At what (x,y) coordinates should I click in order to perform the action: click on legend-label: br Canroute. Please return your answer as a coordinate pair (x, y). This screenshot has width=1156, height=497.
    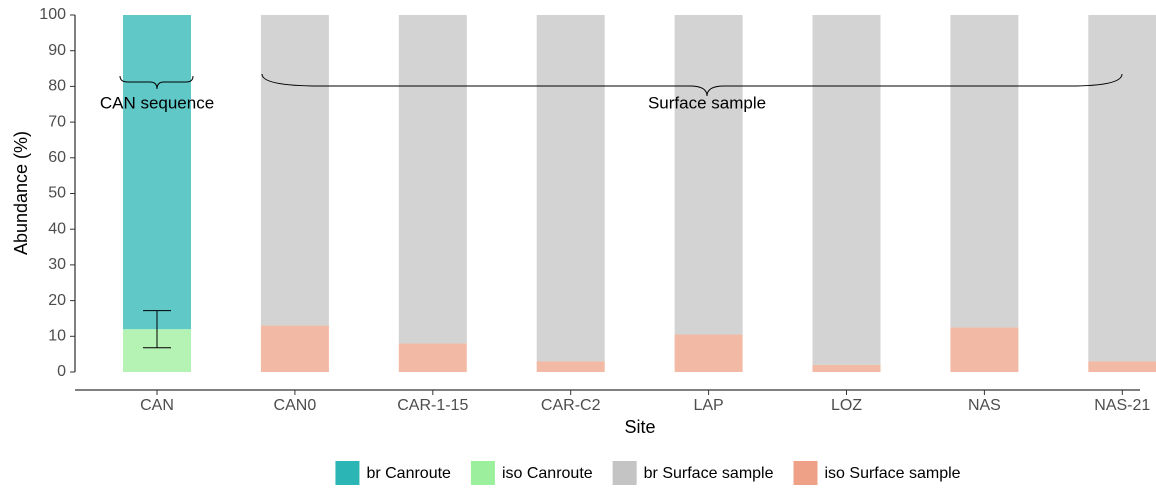
    Looking at the image, I should click on (408, 473).